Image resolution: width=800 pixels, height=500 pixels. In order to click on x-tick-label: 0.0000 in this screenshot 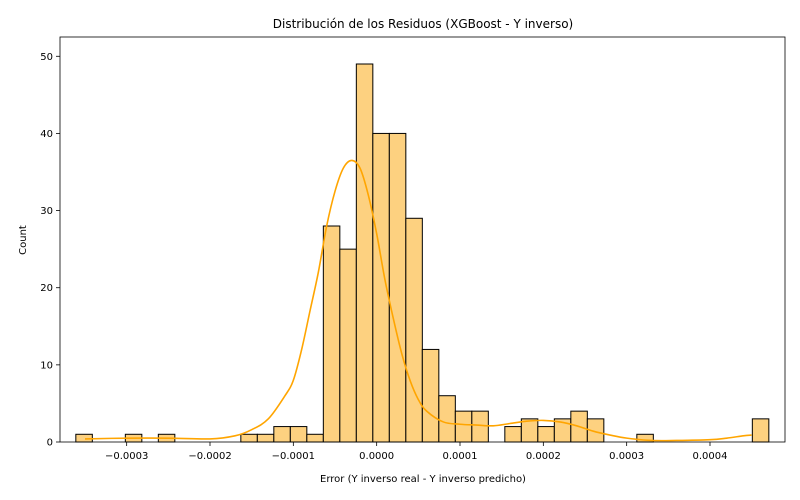, I will do `click(376, 456)`.